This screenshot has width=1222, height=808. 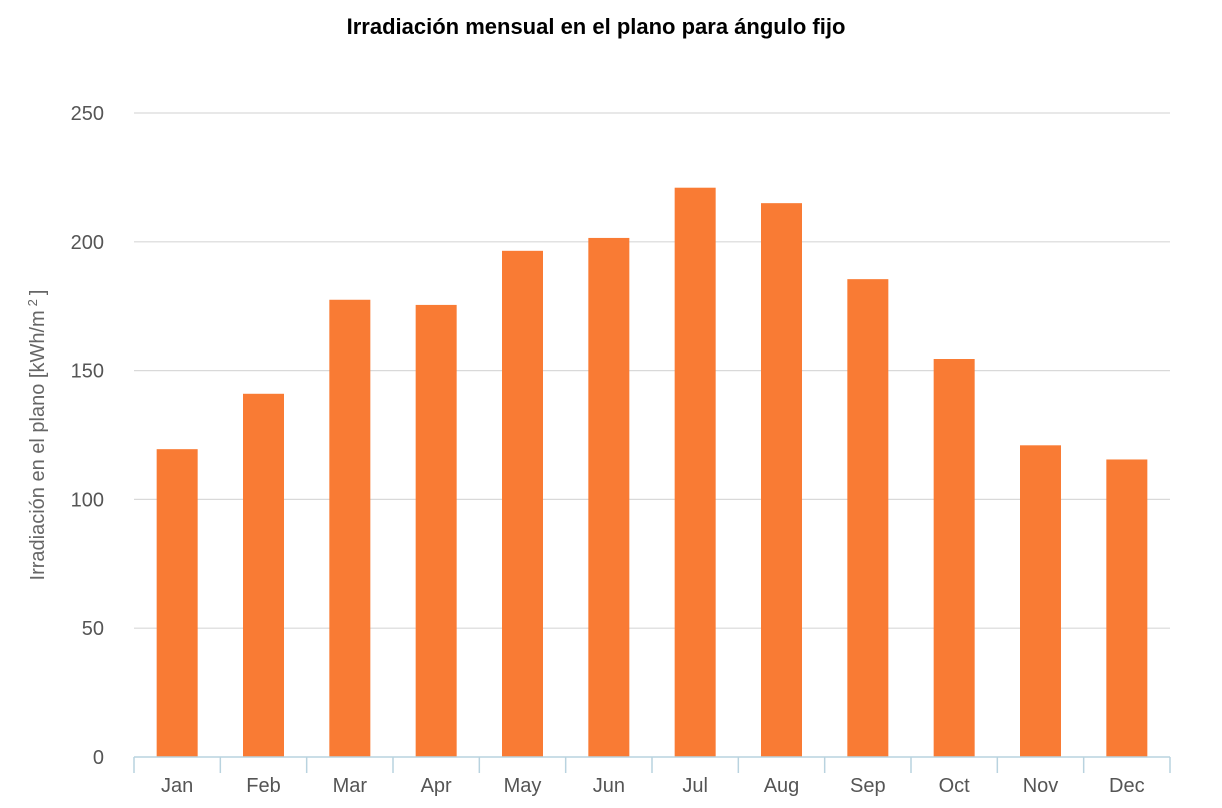 I want to click on x-axis-tick-labels: Jan Feb Mar Apr May Jun Jul Aug Sep Oct Nov Dec, so click(x=653, y=786).